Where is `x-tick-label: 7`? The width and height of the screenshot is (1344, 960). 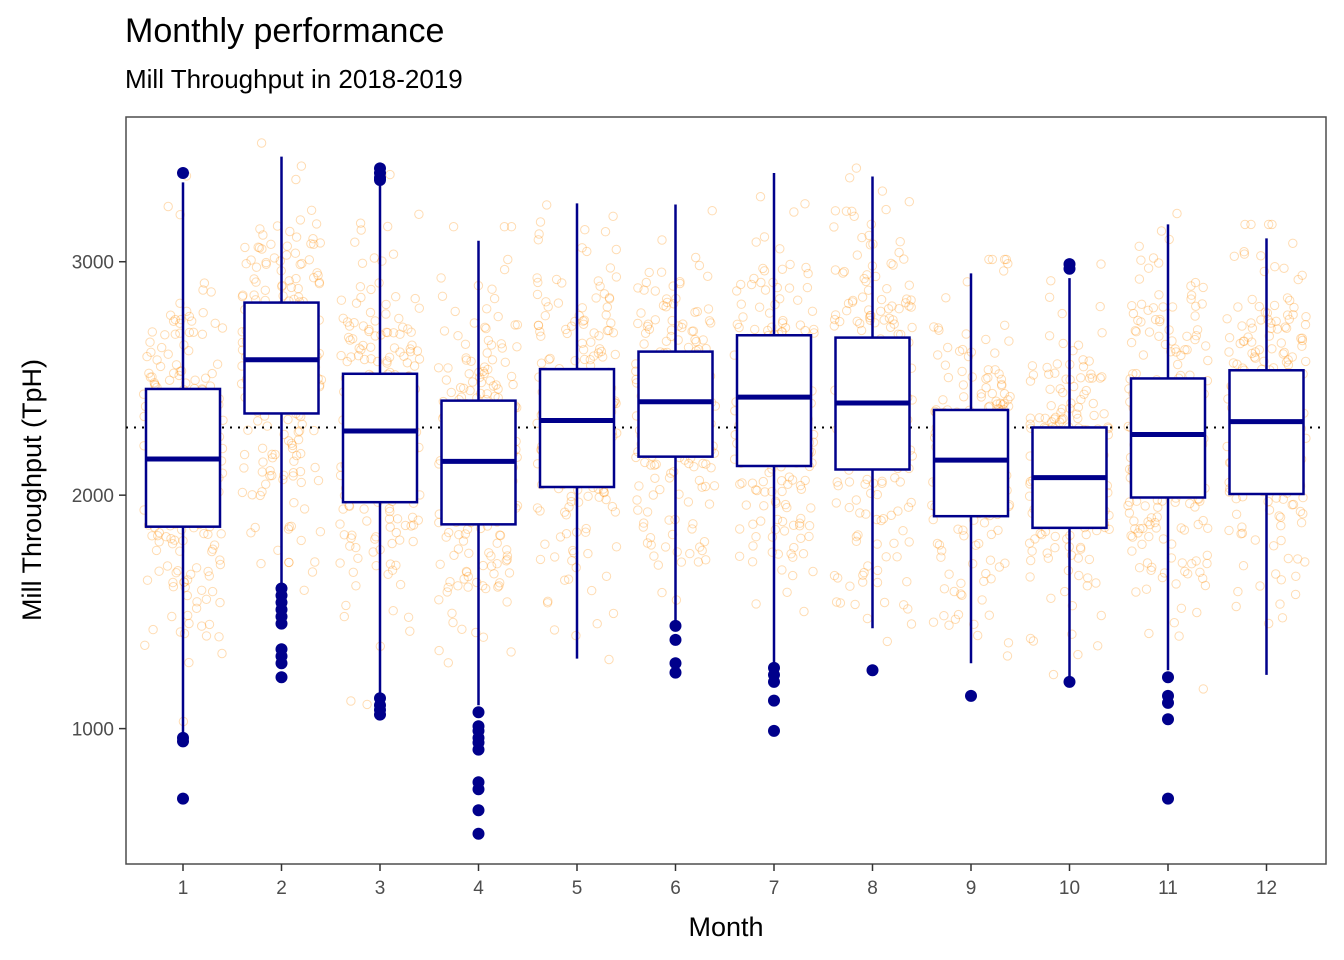
x-tick-label: 7 is located at coordinates (774, 888).